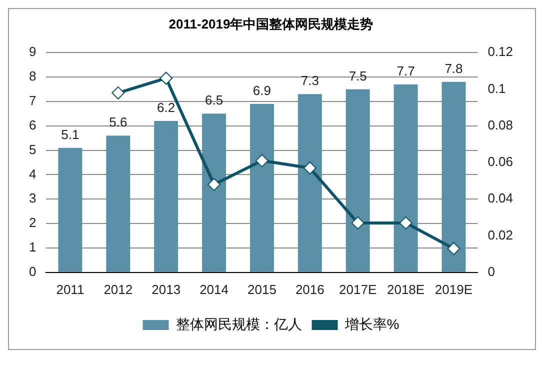 This screenshot has height=366, width=542. What do you see at coordinates (32, 198) in the screenshot?
I see `y-tick-label: 3` at bounding box center [32, 198].